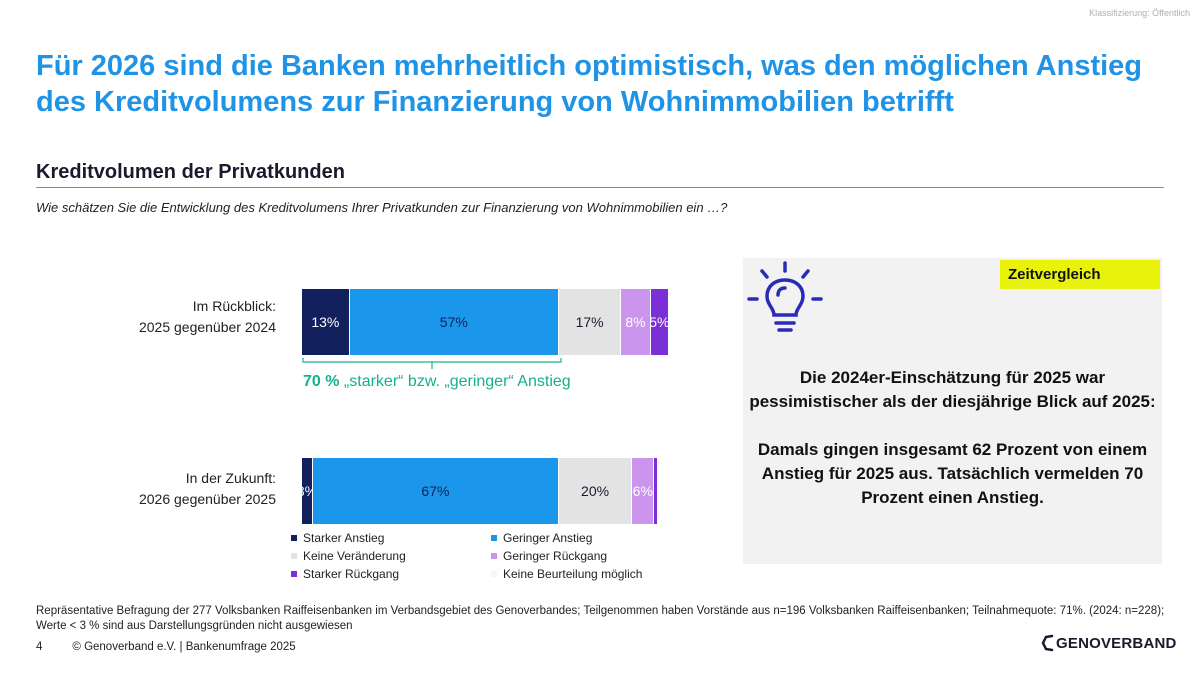  Describe the element at coordinates (1047, 643) in the screenshot. I see `logo-mark-icon` at that location.